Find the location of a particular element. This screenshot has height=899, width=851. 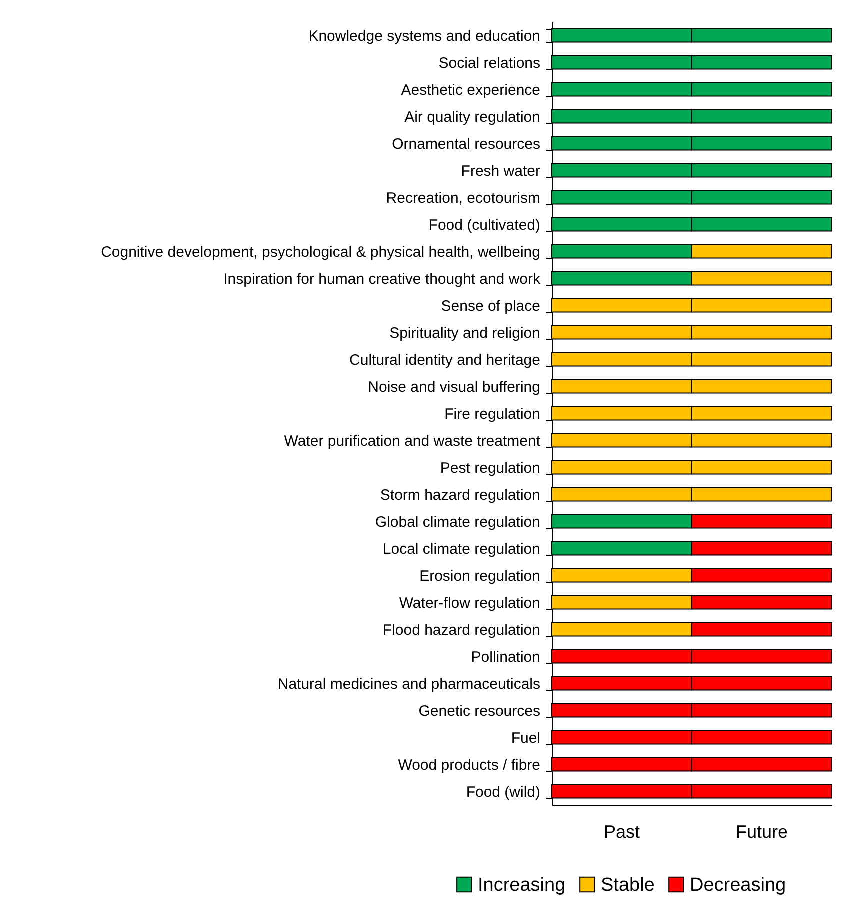

y-tick-label: Sense of place is located at coordinates (490, 306).